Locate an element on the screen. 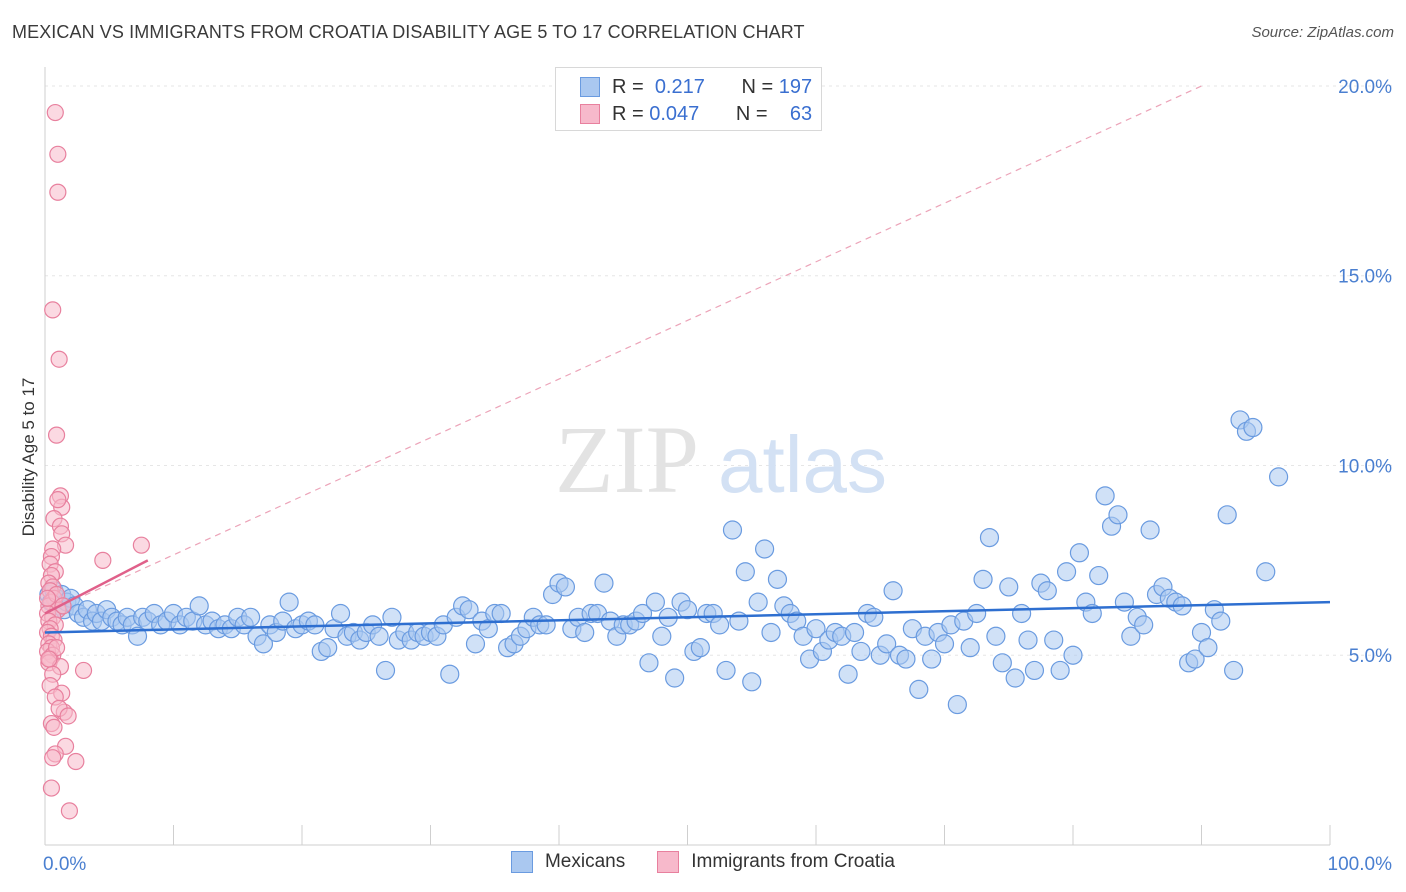 The width and height of the screenshot is (1406, 892). x-tick-label: 100.0% is located at coordinates (1360, 864).